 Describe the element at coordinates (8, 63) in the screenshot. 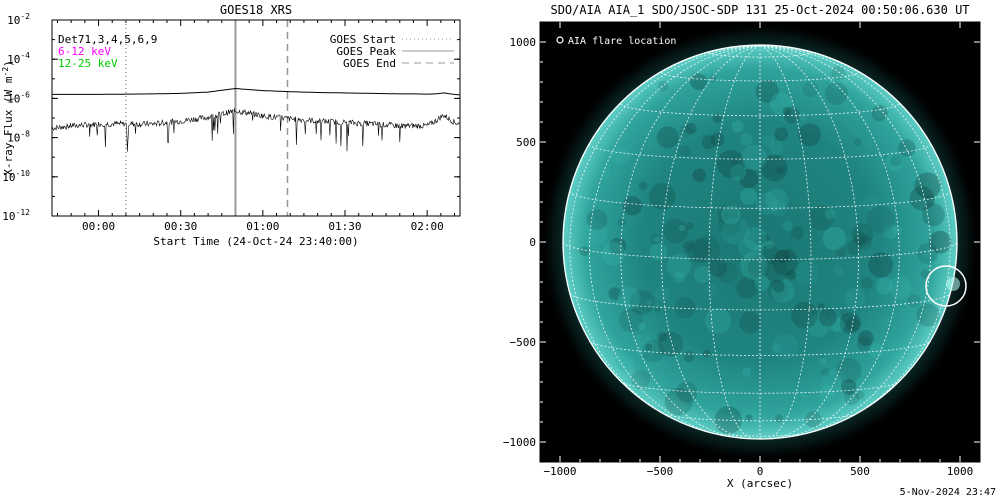

I see `xrs-y-axis-label-end: )` at that location.